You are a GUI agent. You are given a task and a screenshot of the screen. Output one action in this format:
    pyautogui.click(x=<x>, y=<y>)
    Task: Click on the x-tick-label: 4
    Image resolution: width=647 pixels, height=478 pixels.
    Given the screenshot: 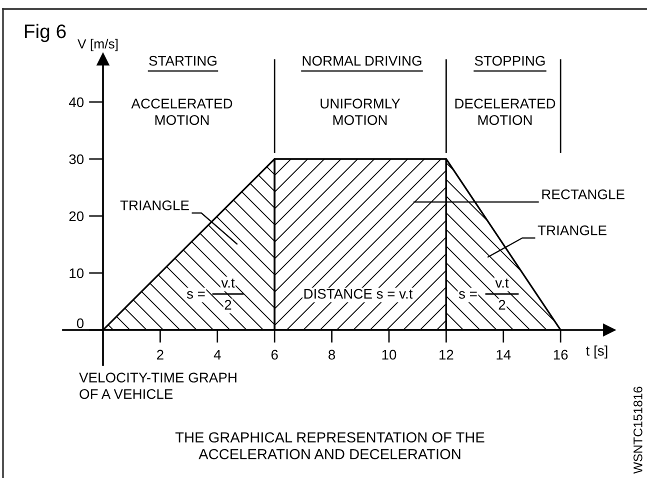 What is the action you would take?
    pyautogui.click(x=217, y=355)
    